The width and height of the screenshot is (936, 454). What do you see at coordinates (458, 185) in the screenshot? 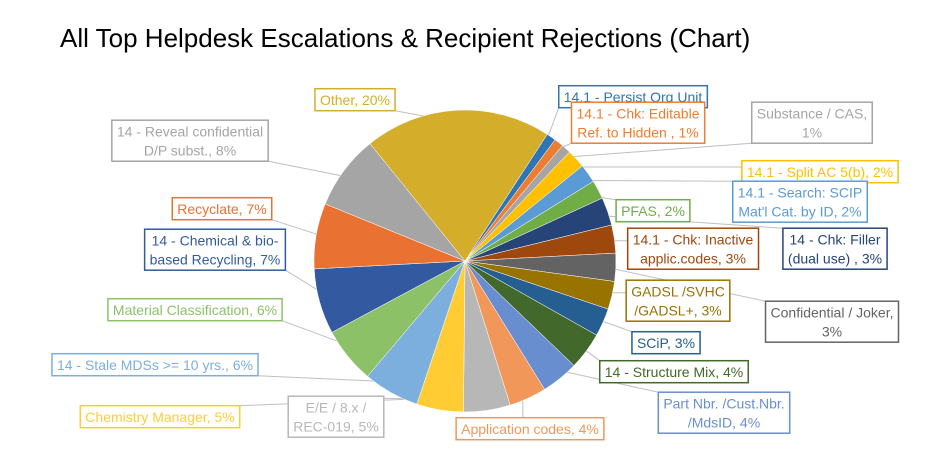
I see `pie-slice` at bounding box center [458, 185].